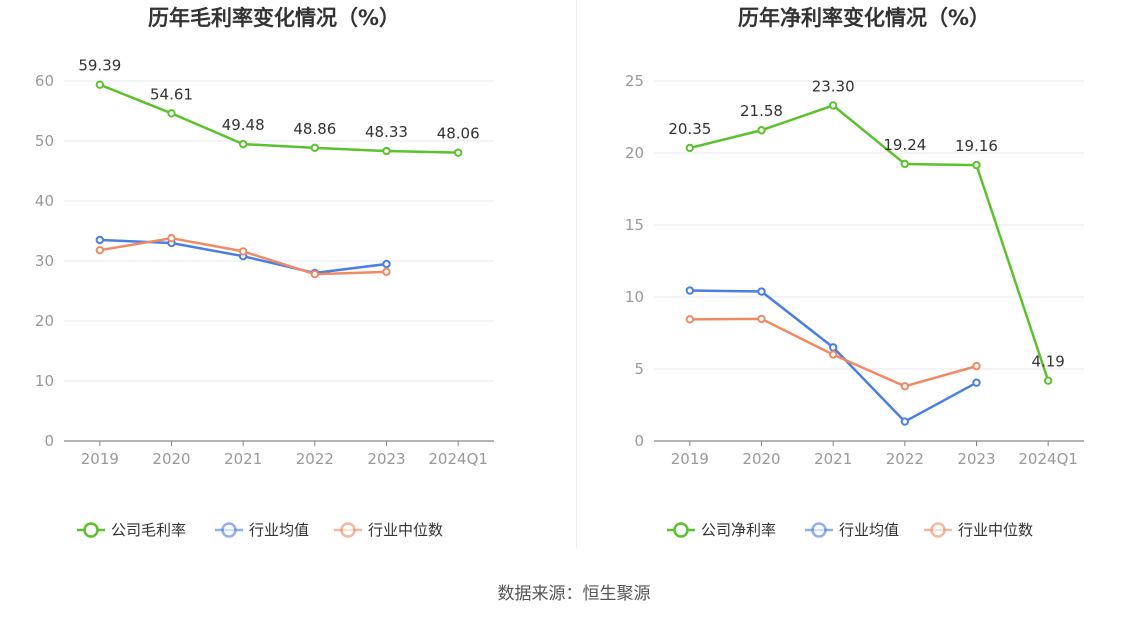 The height and width of the screenshot is (619, 1148). Describe the element at coordinates (44, 261) in the screenshot. I see `y-tick-label: 30` at that location.